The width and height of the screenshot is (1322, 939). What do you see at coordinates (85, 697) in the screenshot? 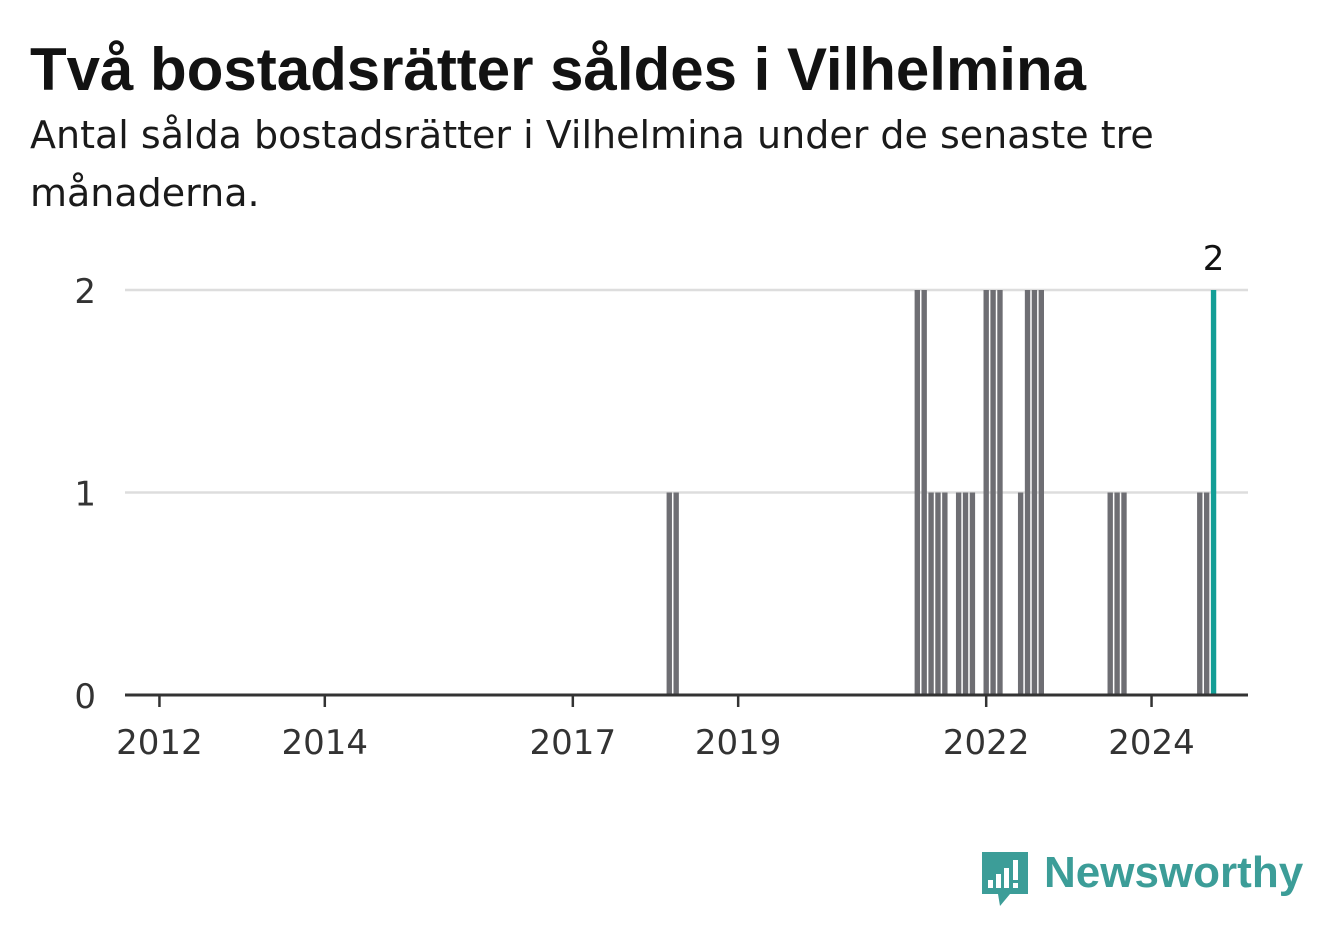
I see `y-tick-label: 0` at bounding box center [85, 697].